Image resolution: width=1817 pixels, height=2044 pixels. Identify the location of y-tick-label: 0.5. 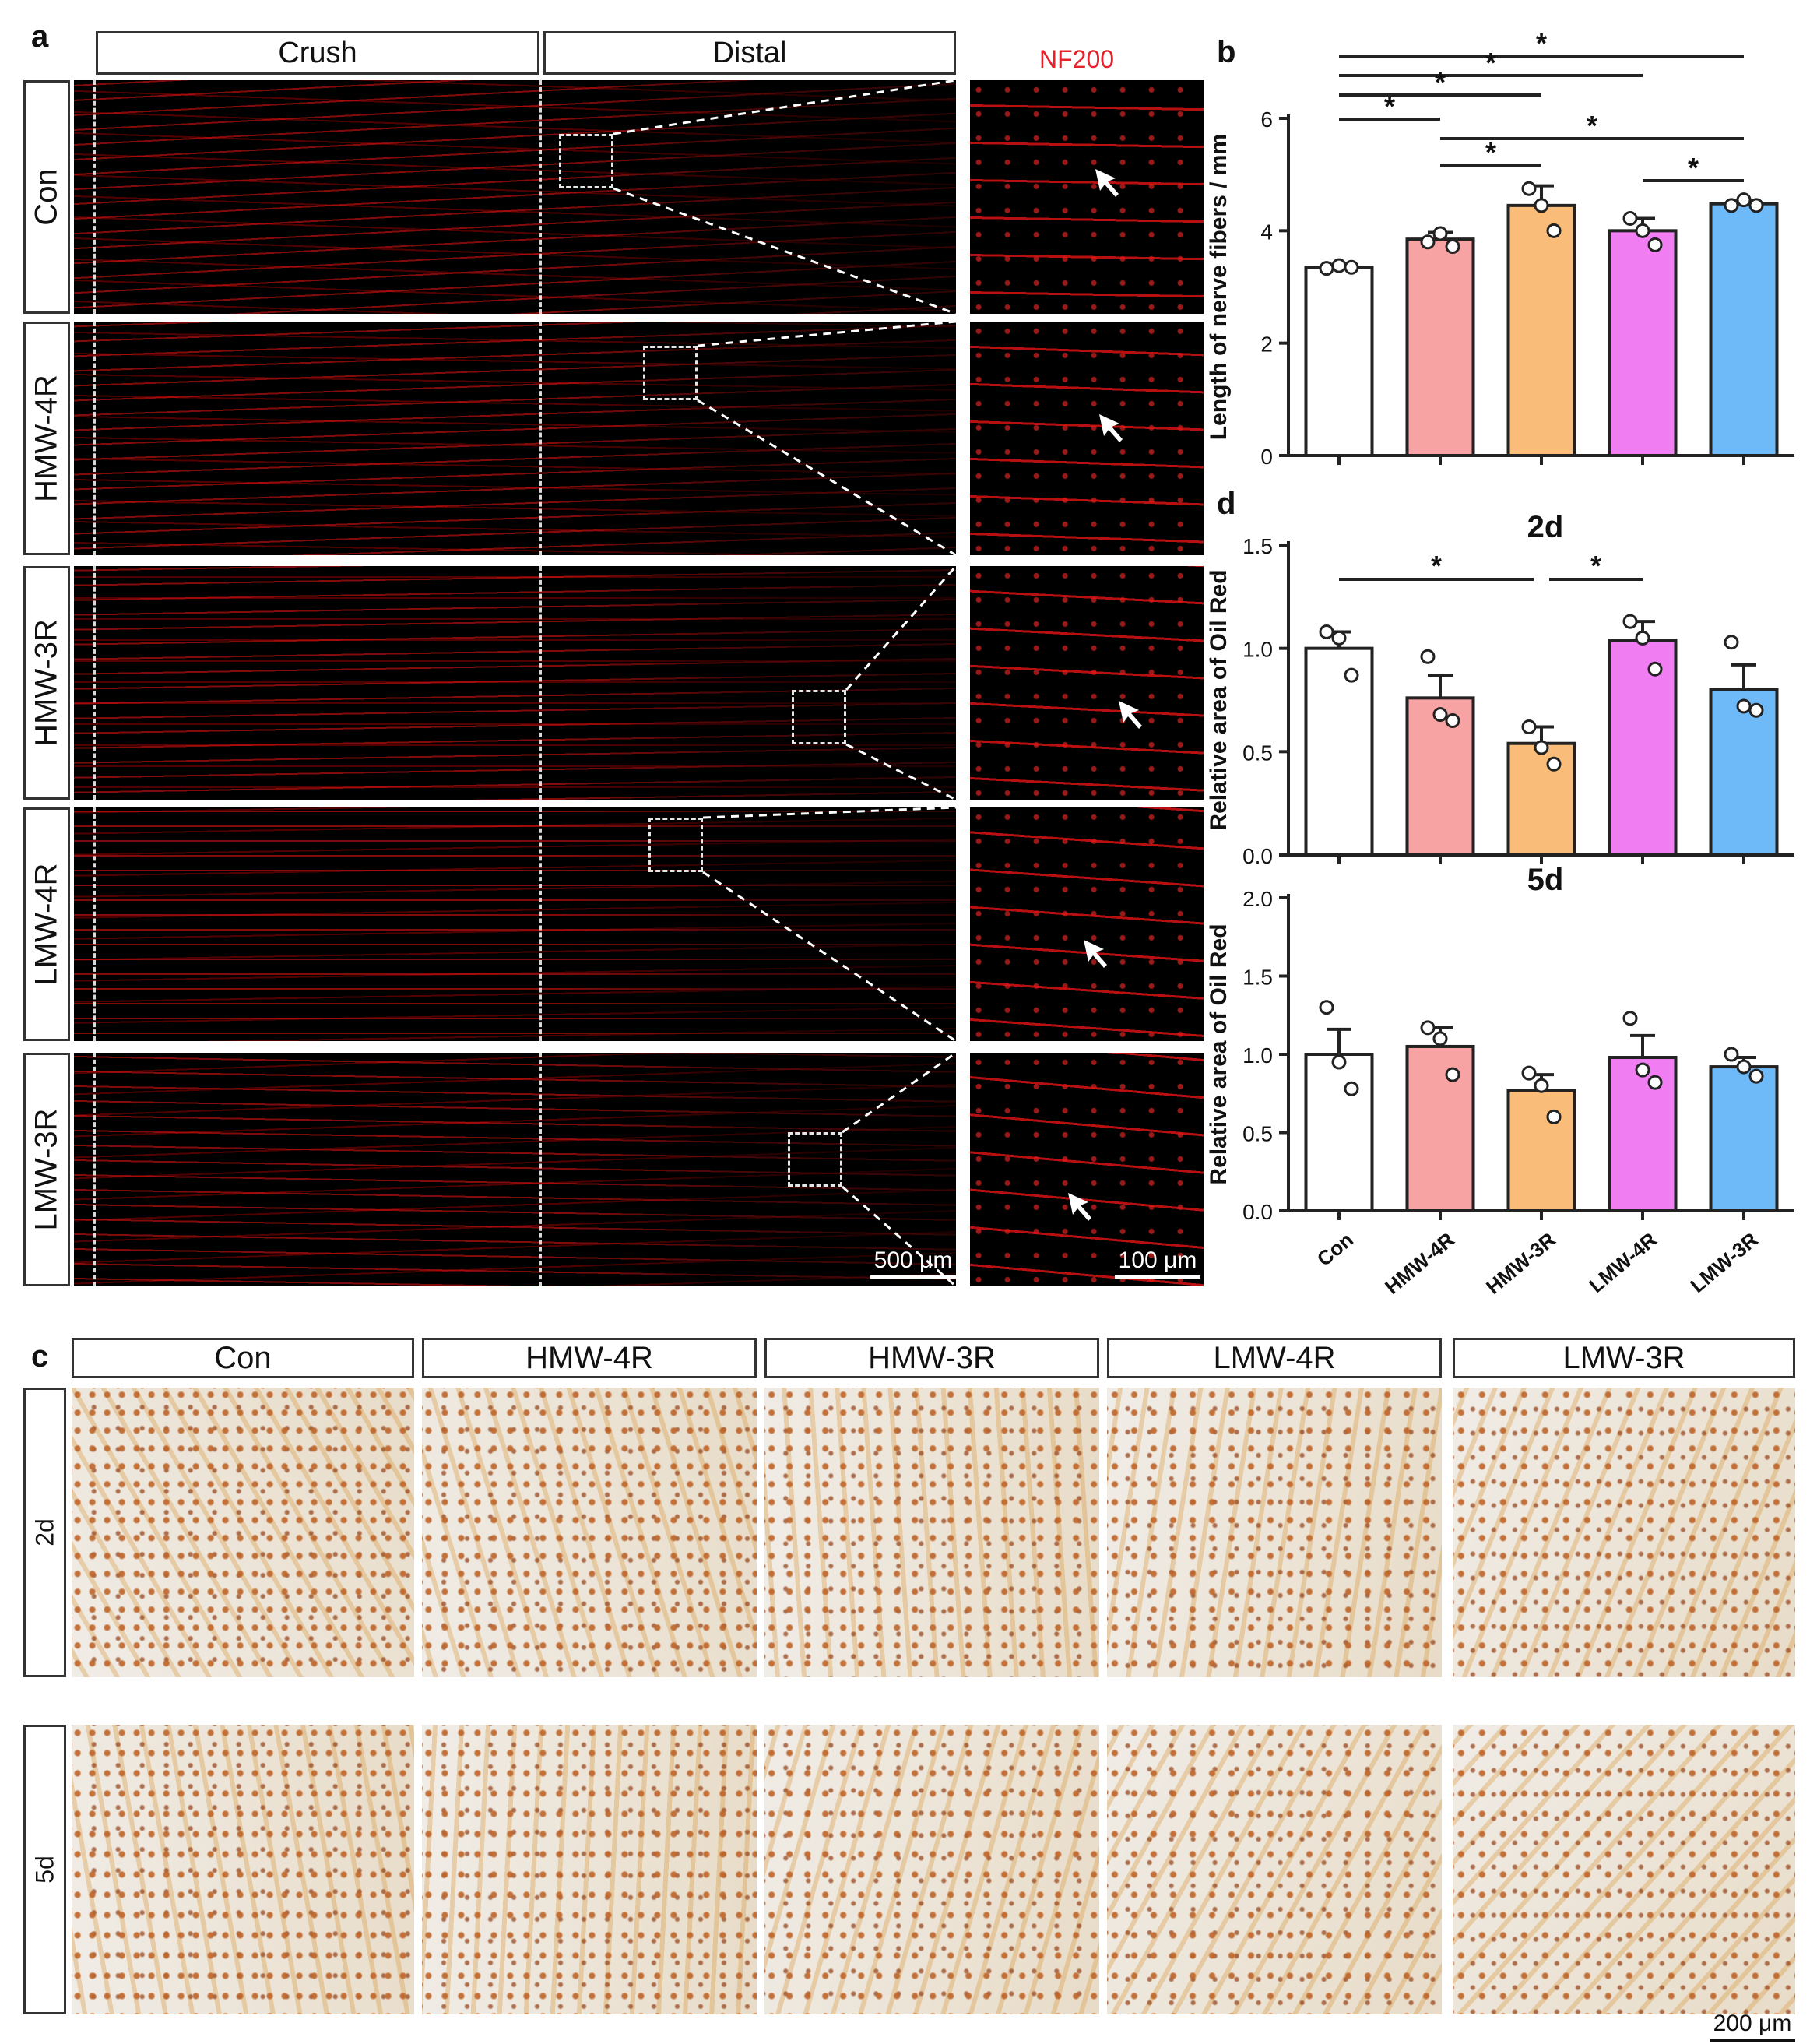
(1257, 1134).